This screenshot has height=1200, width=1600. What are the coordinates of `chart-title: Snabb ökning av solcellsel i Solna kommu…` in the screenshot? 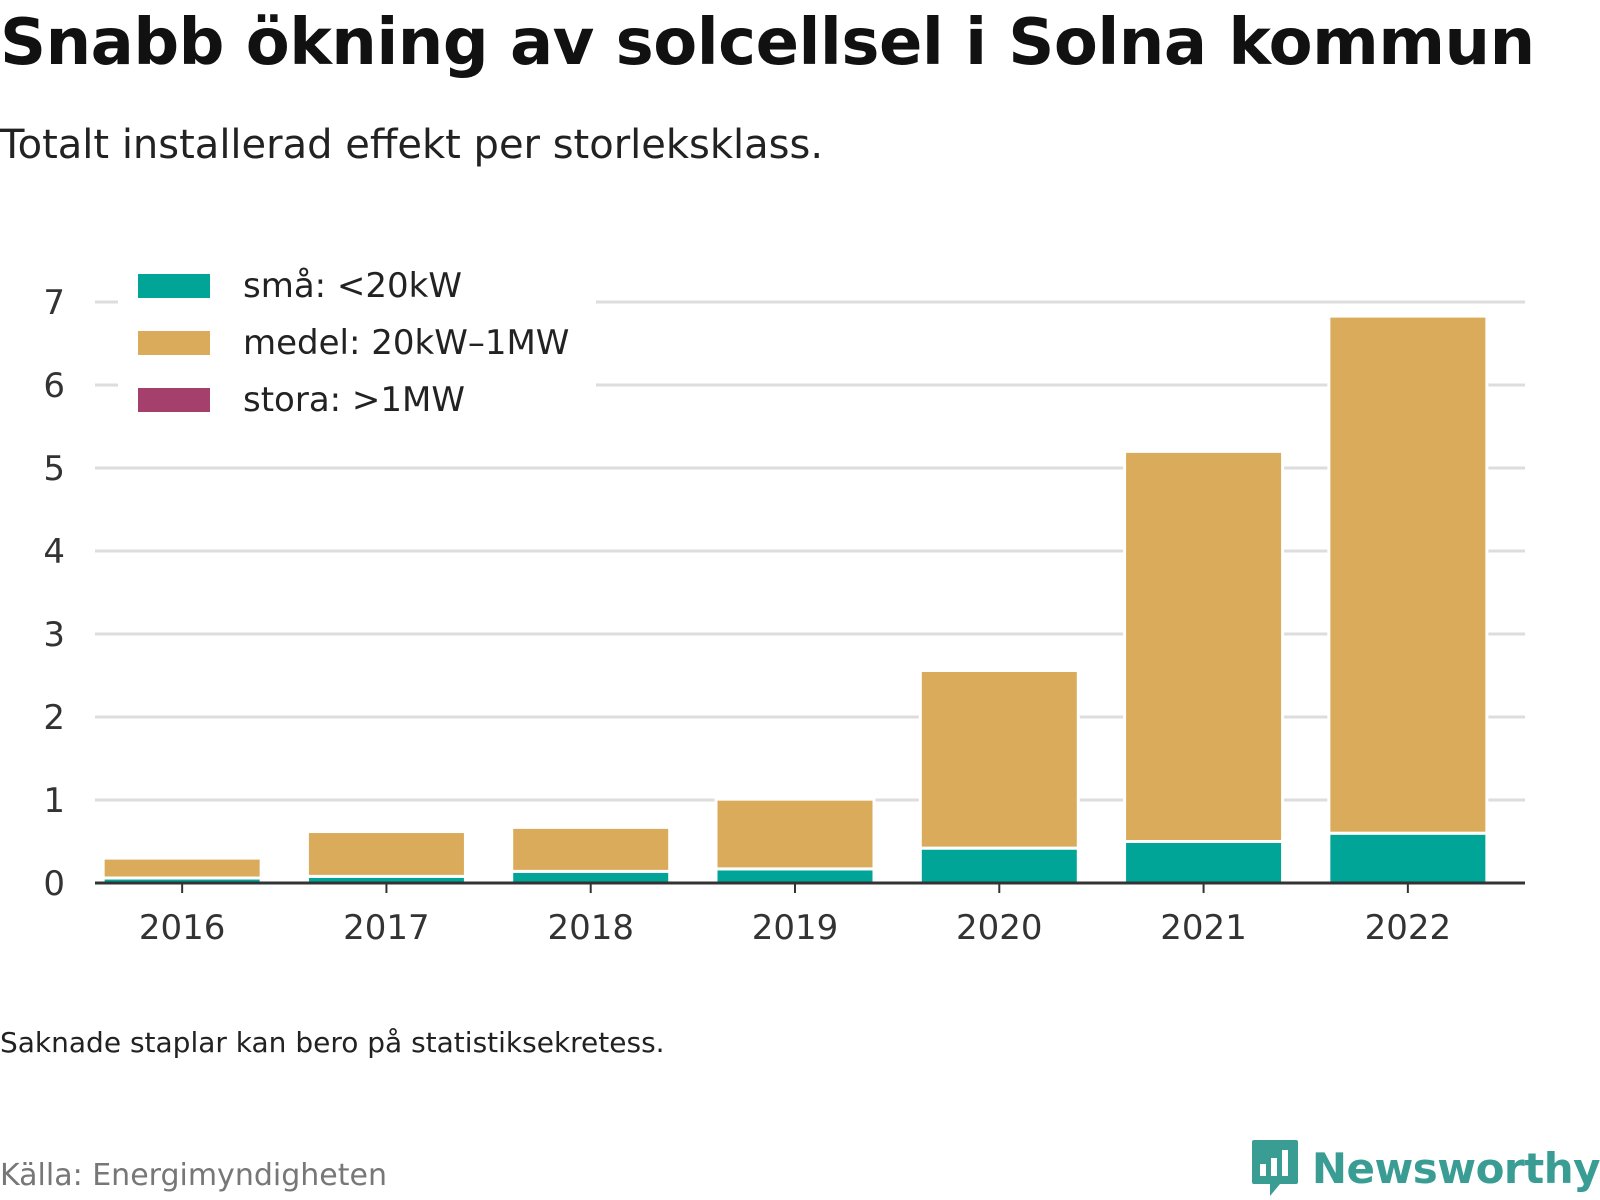 It's located at (767, 43).